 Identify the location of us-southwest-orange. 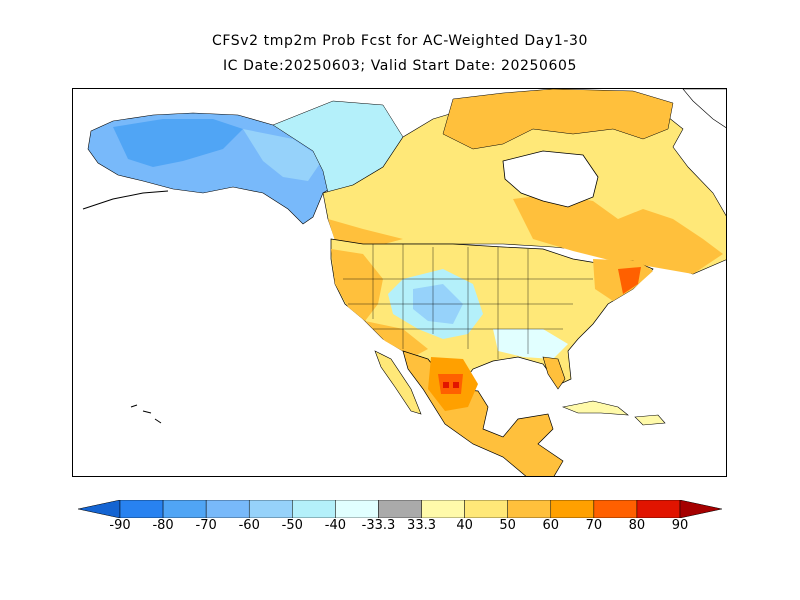
(396, 339).